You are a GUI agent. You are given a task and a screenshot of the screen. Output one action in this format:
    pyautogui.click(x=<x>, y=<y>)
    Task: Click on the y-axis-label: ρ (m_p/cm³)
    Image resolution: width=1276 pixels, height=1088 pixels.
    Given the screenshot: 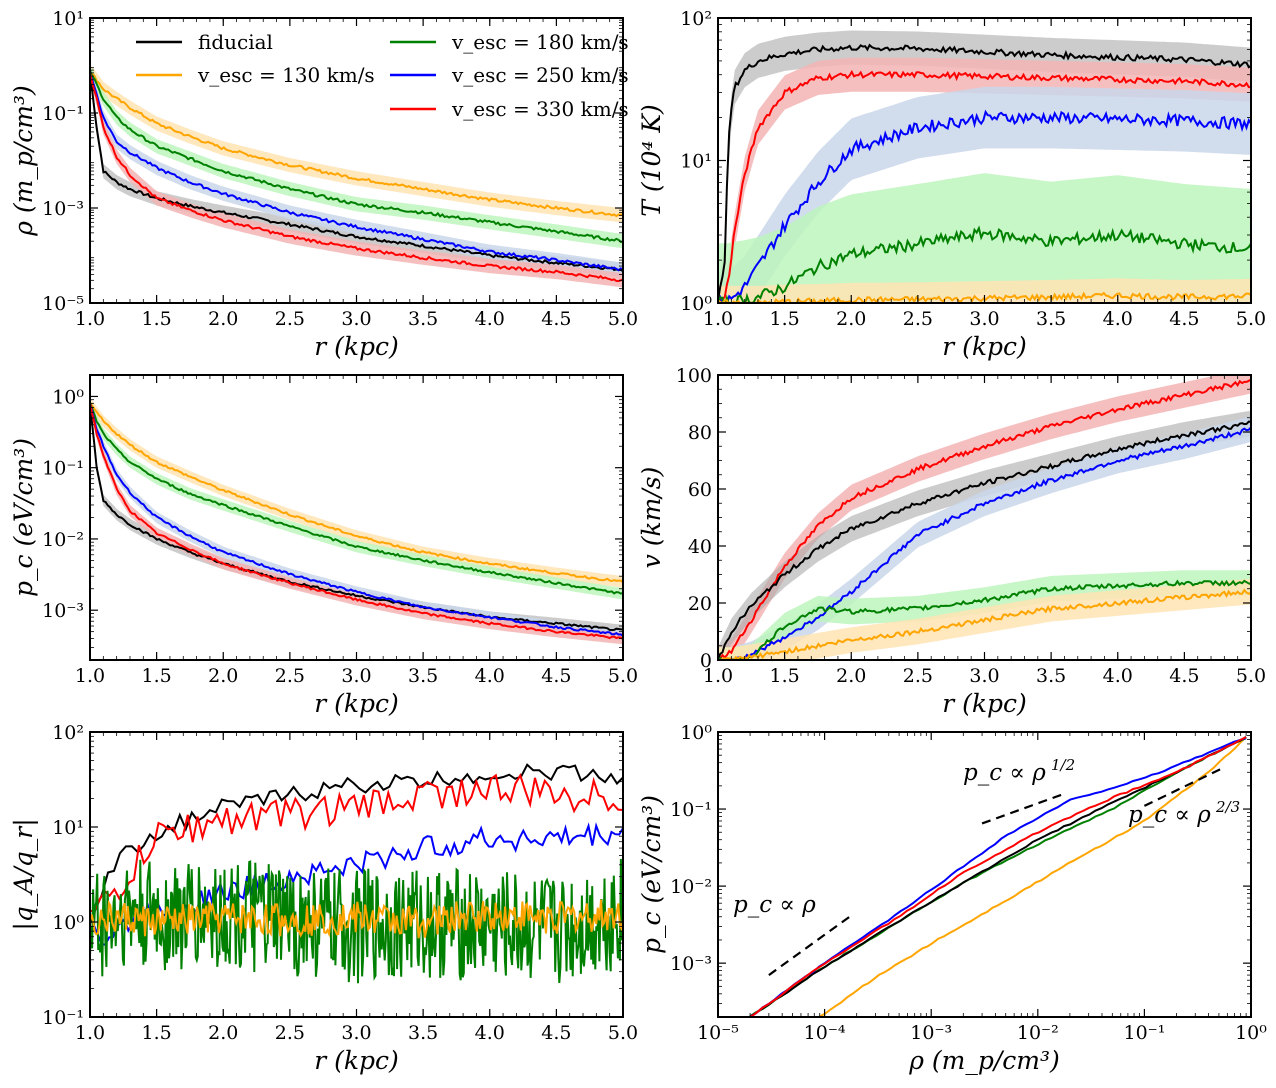 What is the action you would take?
    pyautogui.click(x=23, y=161)
    